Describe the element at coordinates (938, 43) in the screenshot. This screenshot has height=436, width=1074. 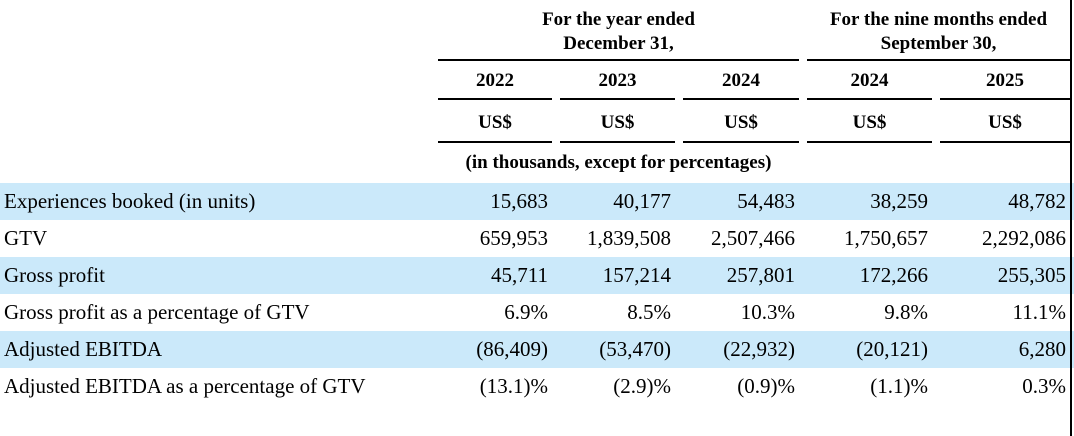
I see `col-group-title-line2: September 30,` at that location.